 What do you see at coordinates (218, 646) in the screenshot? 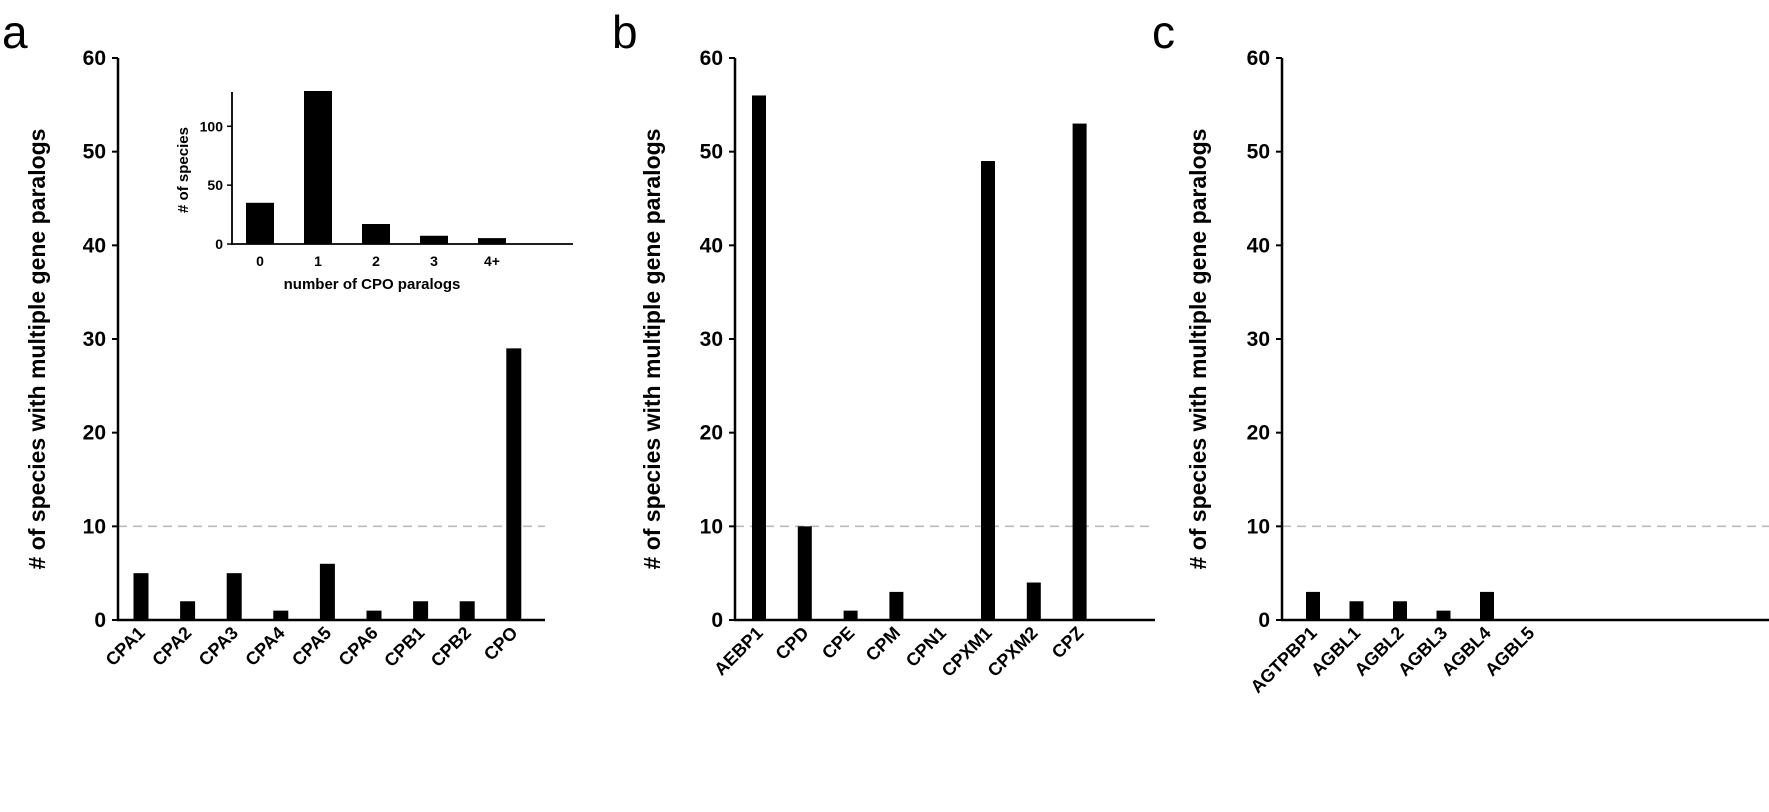
I see `x-tick-label: CPA3` at bounding box center [218, 646].